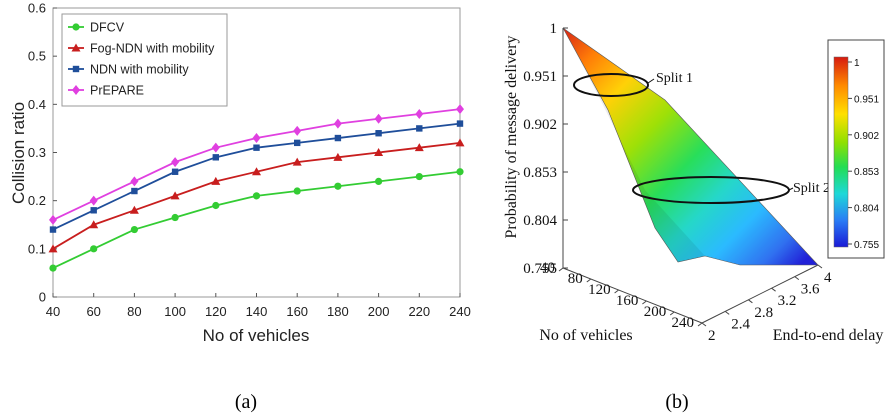  What do you see at coordinates (866, 245) in the screenshot?
I see `colorbar-tick-label: 0.755` at bounding box center [866, 245].